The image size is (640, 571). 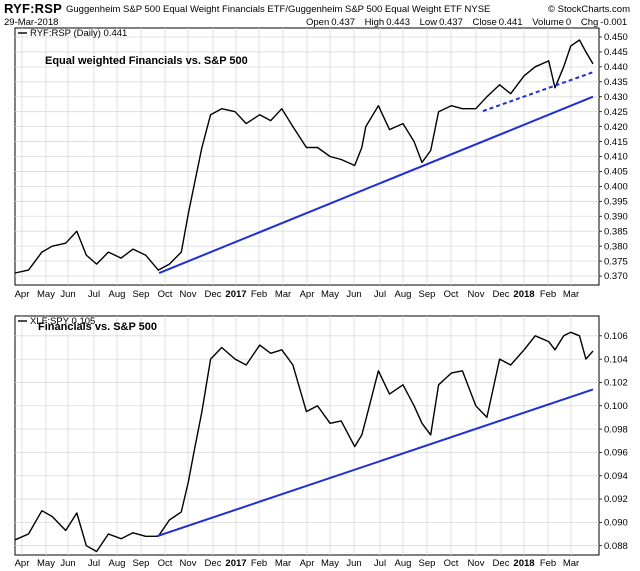 What do you see at coordinates (616, 82) in the screenshot?
I see `y-tick-label: 0.435` at bounding box center [616, 82].